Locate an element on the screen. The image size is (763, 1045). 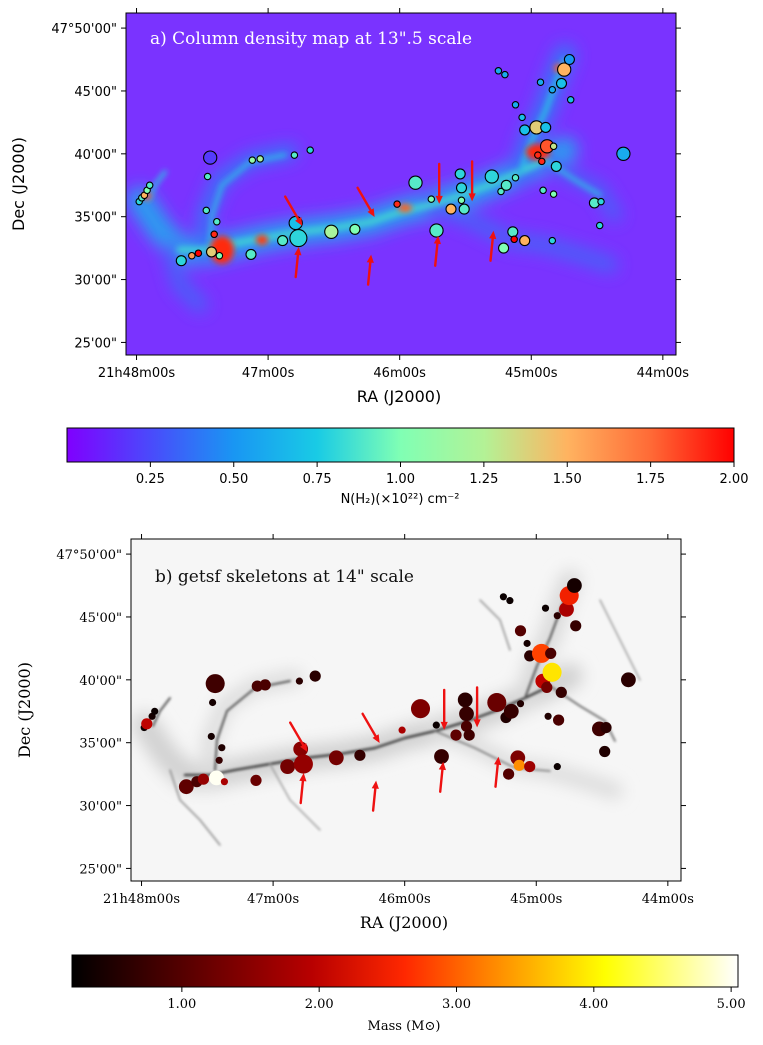
panel-b-ylabel: Dec (J2000) is located at coordinates (24, 710).